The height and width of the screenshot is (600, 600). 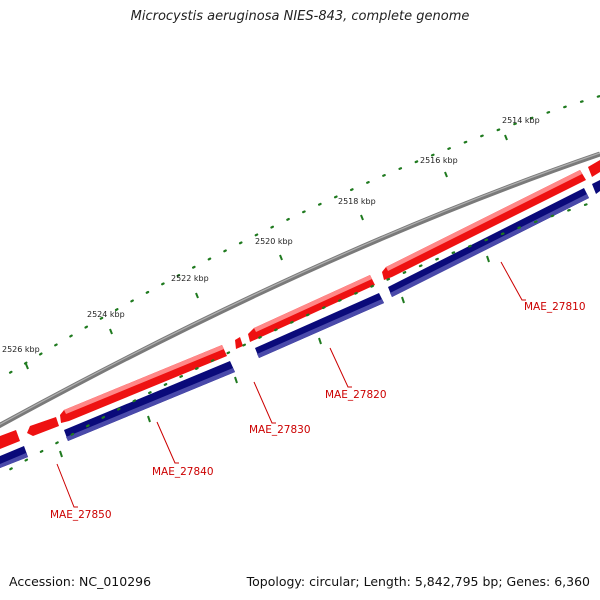 I want to click on scale-label-2514: 2514 kbp, so click(x=521, y=120).